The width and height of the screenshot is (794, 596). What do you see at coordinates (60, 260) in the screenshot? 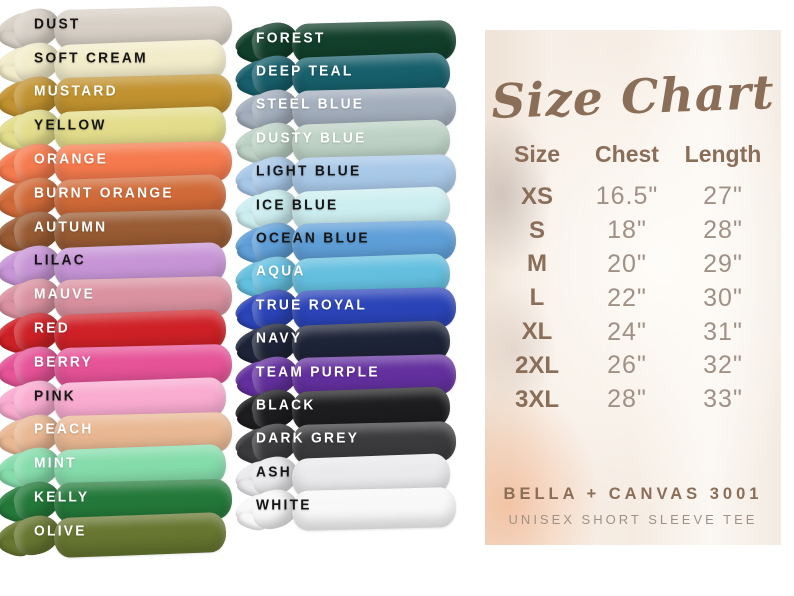
I see `color-name-label: LILAC` at bounding box center [60, 260].